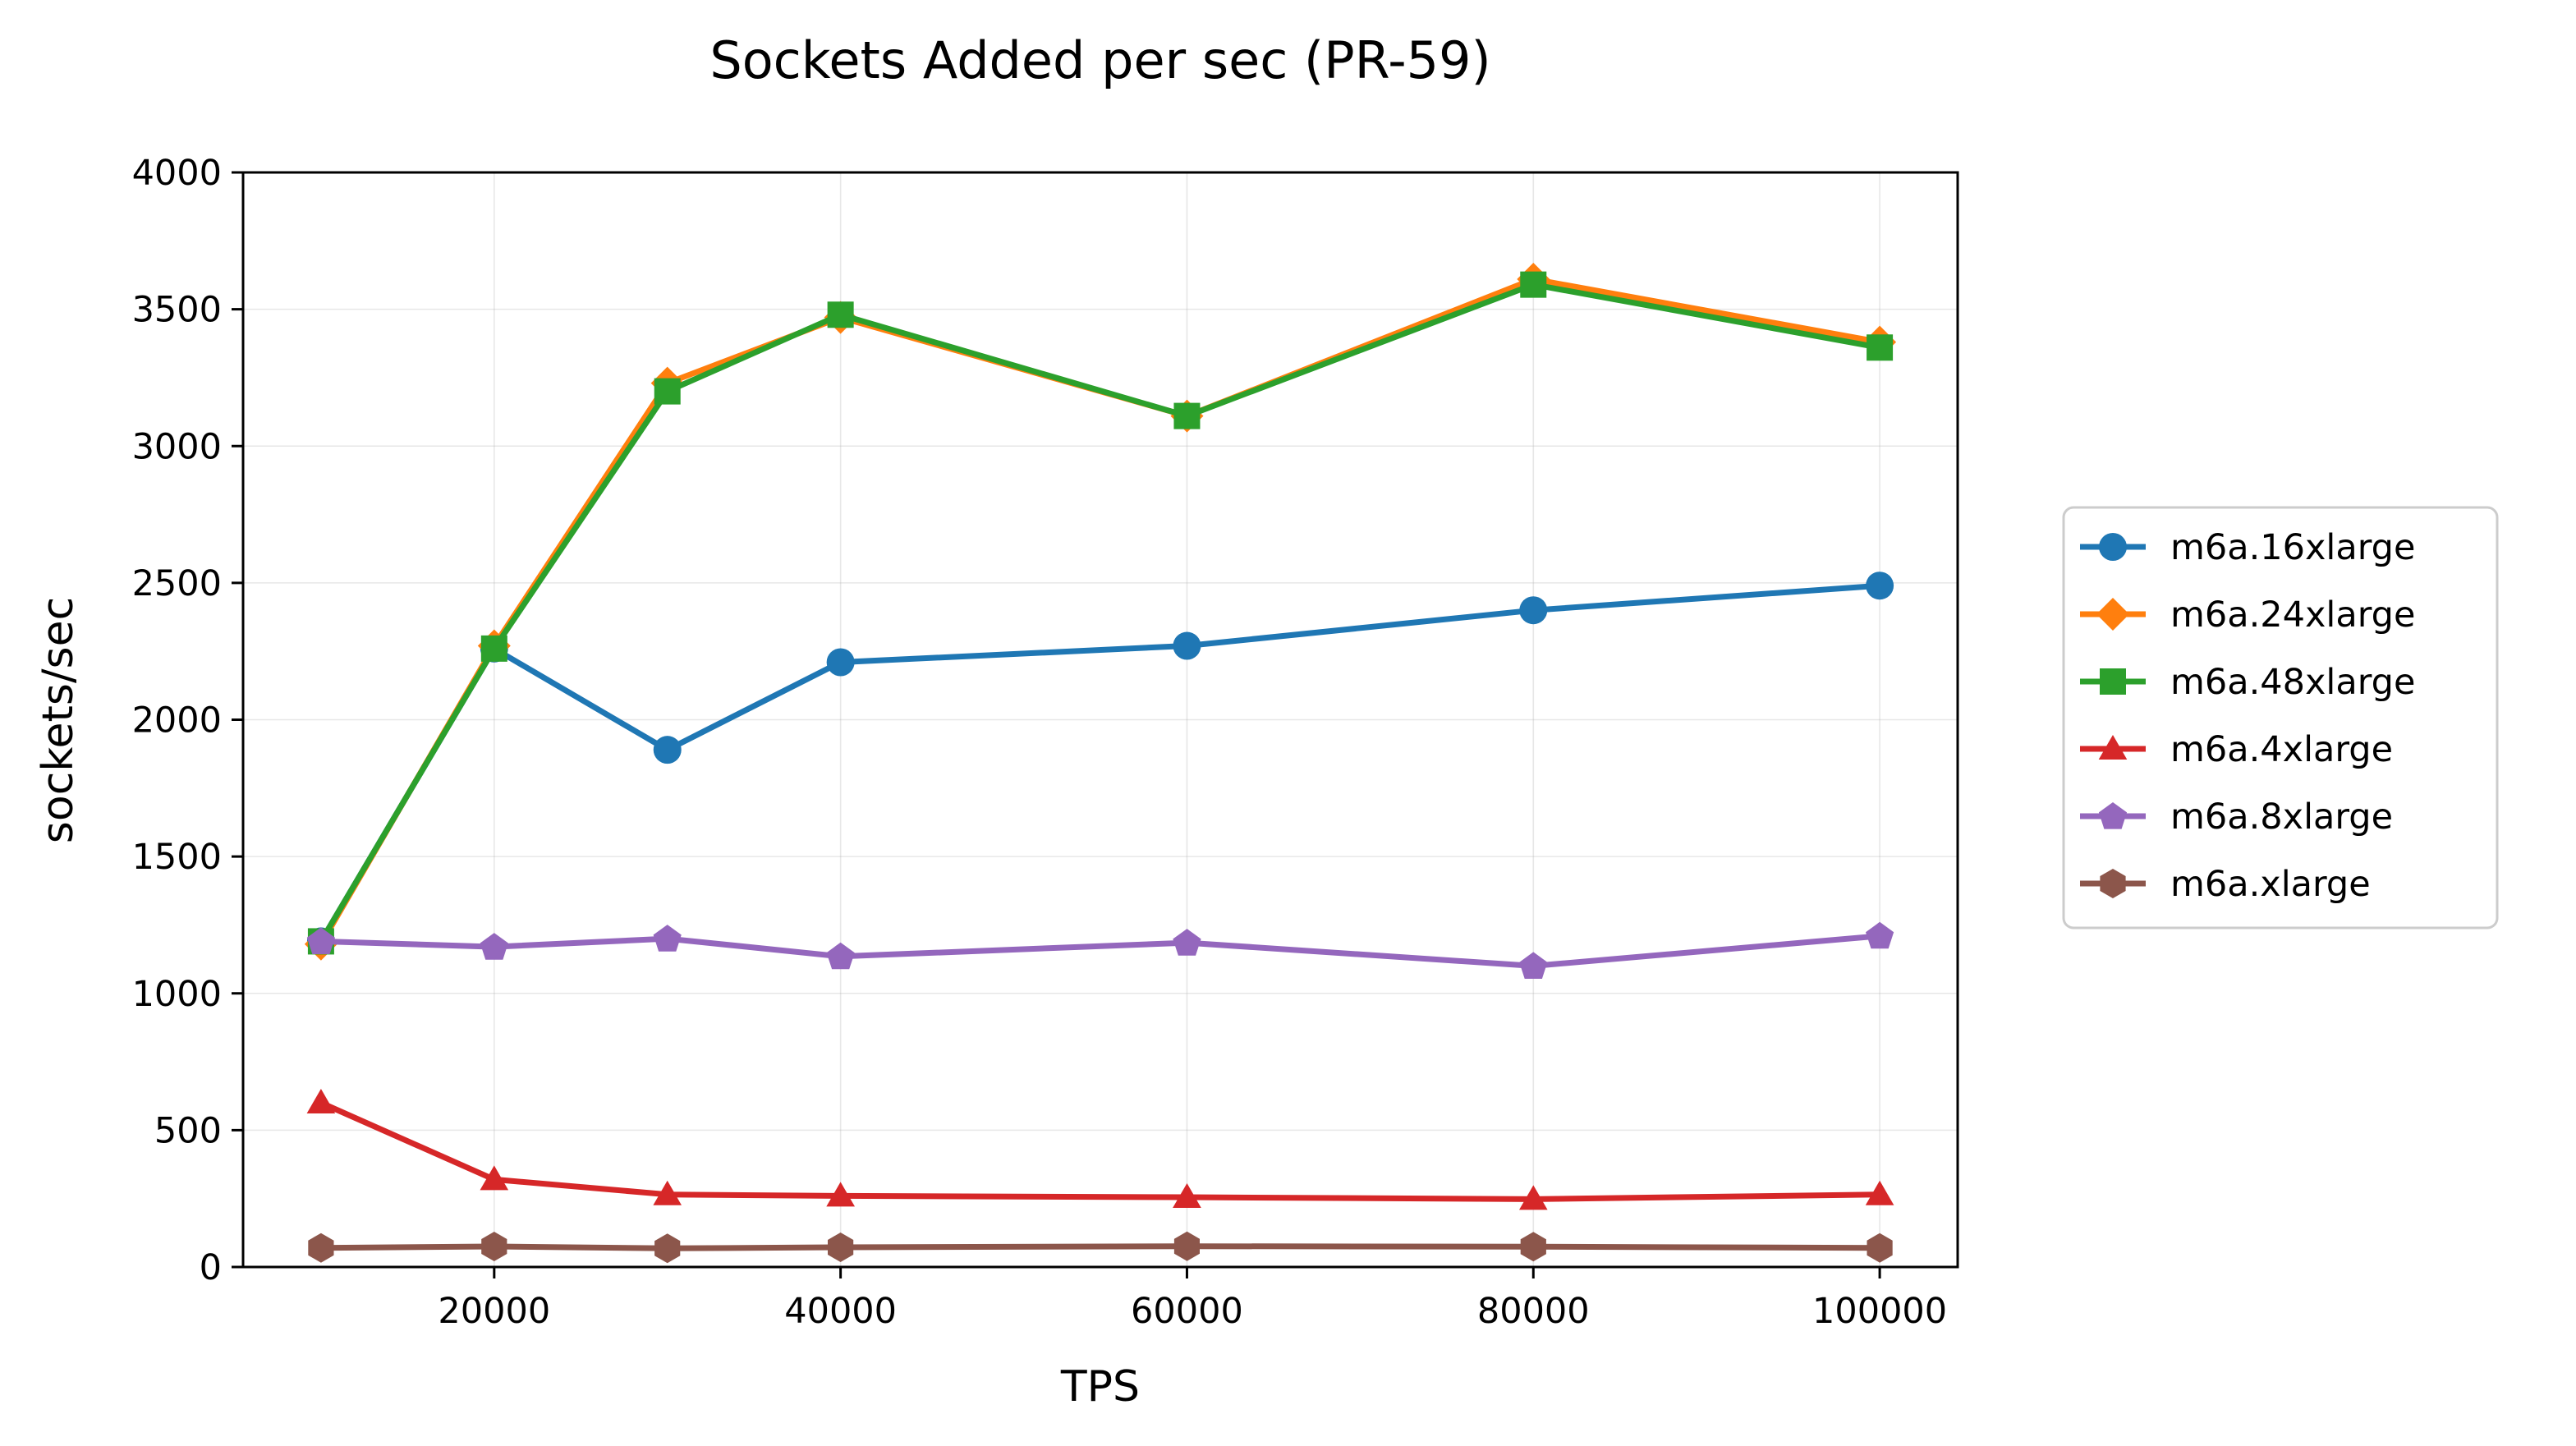 This screenshot has width=2576, height=1446. I want to click on y-tick-label: 500, so click(188, 1130).